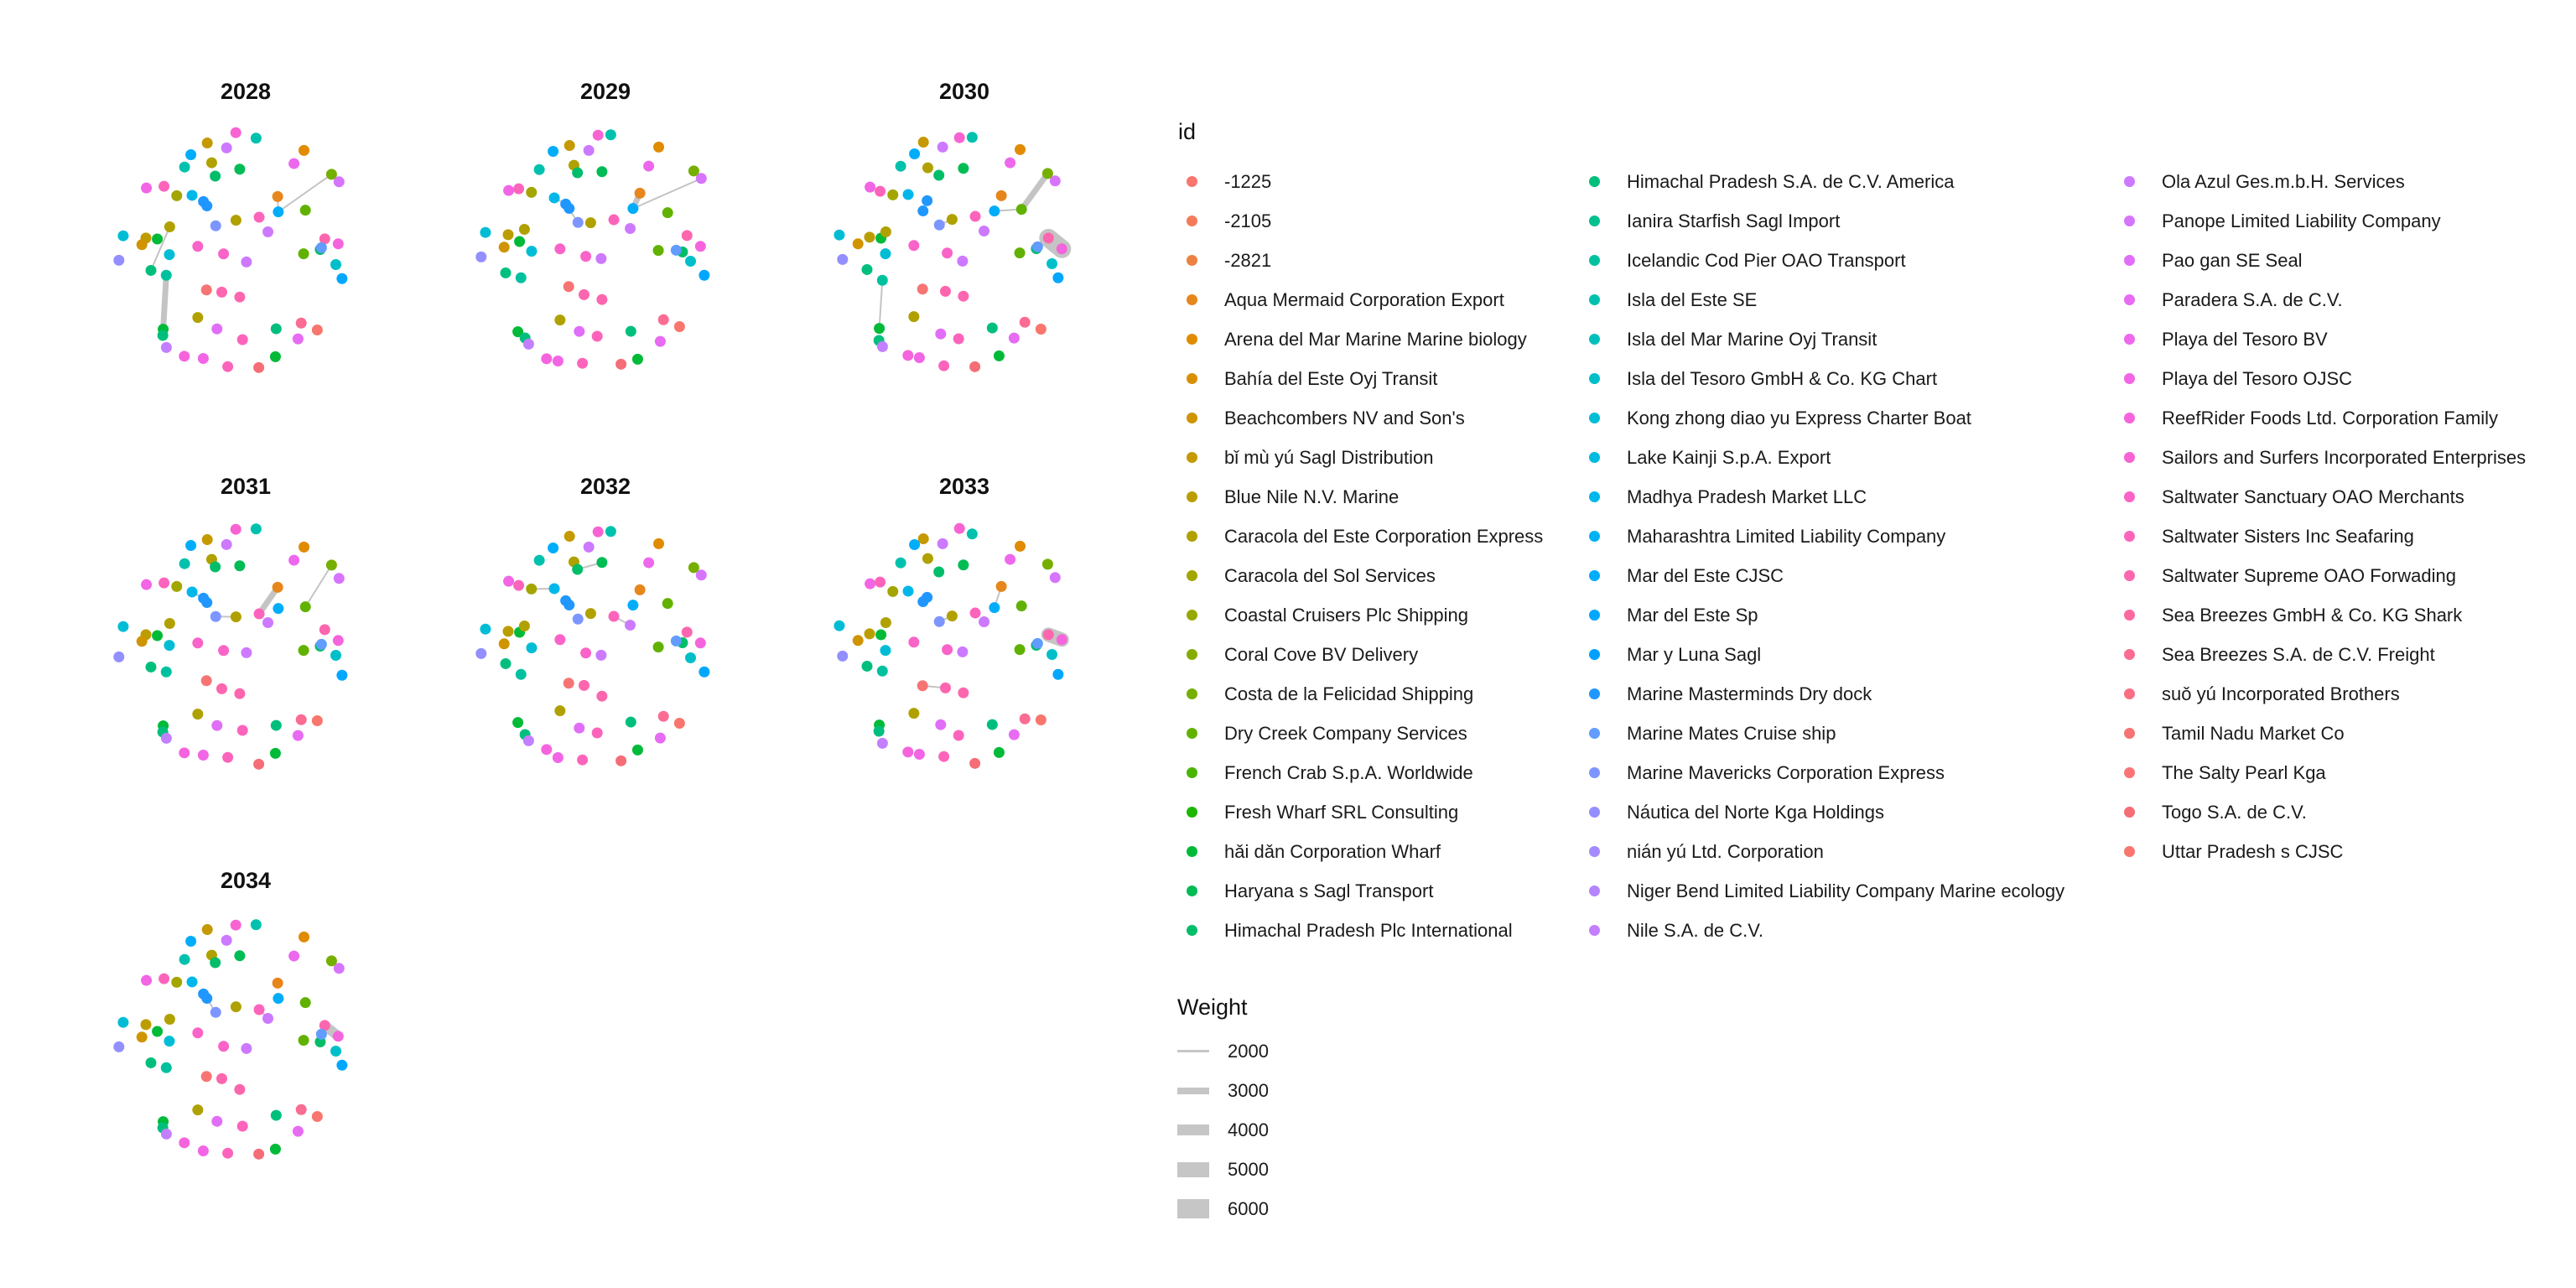 Image resolution: width=2576 pixels, height=1288 pixels. I want to click on legend-label: Nile S.A. de C.V., so click(1695, 930).